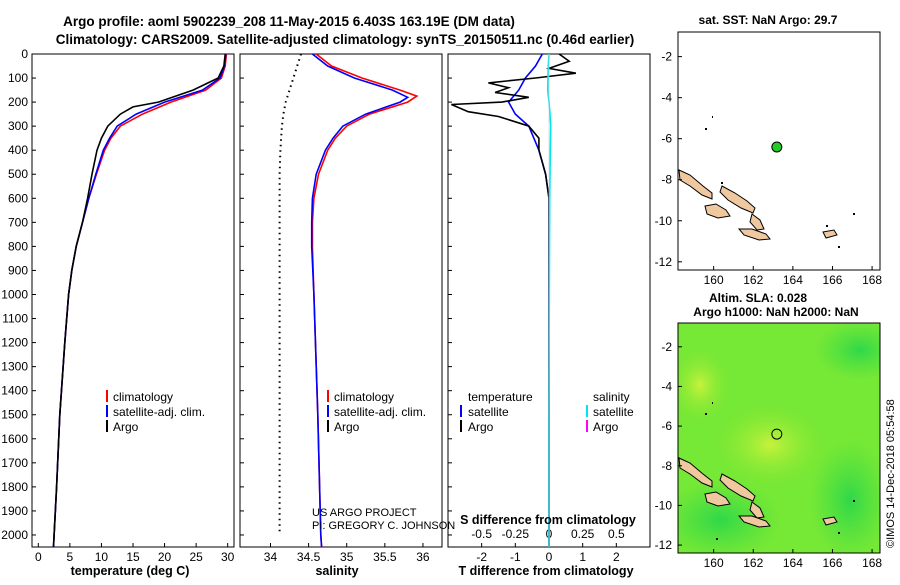 This screenshot has width=900, height=585. I want to click on lon-tick-label: 162, so click(753, 563).